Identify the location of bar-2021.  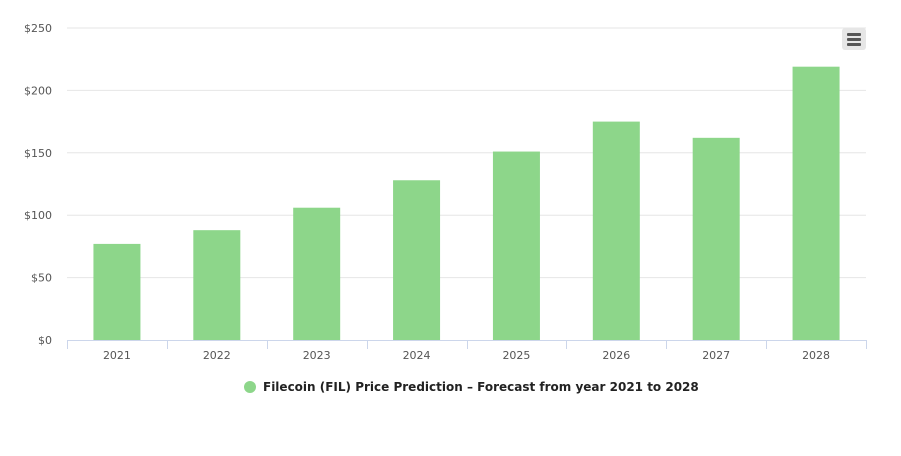
(117, 291).